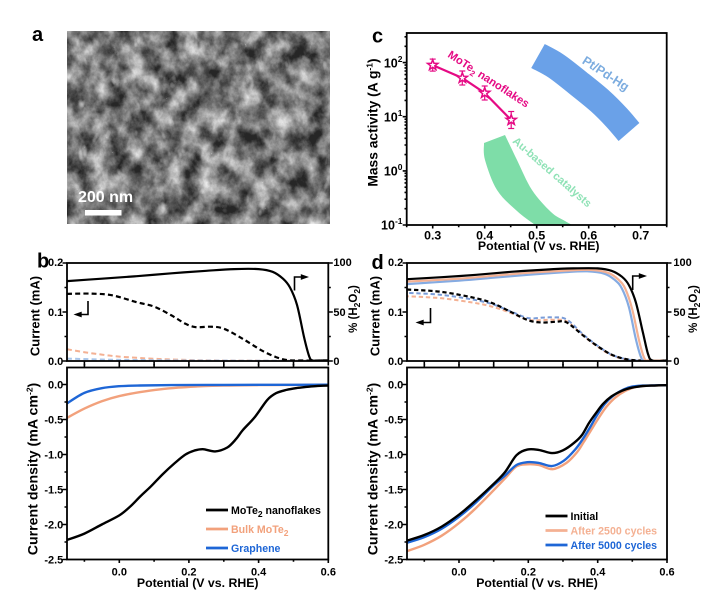 This screenshot has width=720, height=611. I want to click on svg-text: After 2500 cycles, so click(614, 532).